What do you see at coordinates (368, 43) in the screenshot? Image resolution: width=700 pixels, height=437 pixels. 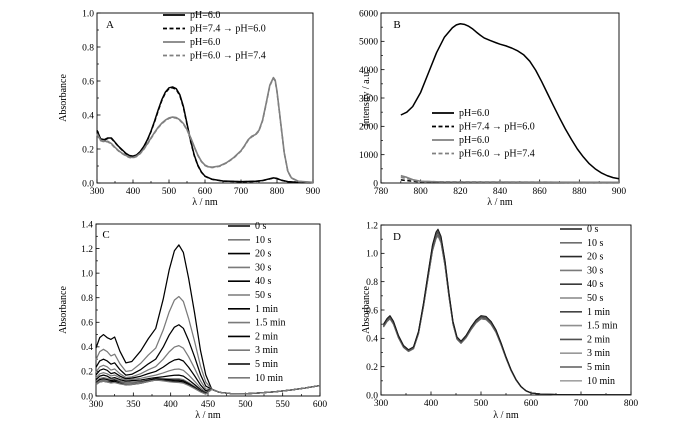 I see `y-tick-label: 5000` at bounding box center [368, 43].